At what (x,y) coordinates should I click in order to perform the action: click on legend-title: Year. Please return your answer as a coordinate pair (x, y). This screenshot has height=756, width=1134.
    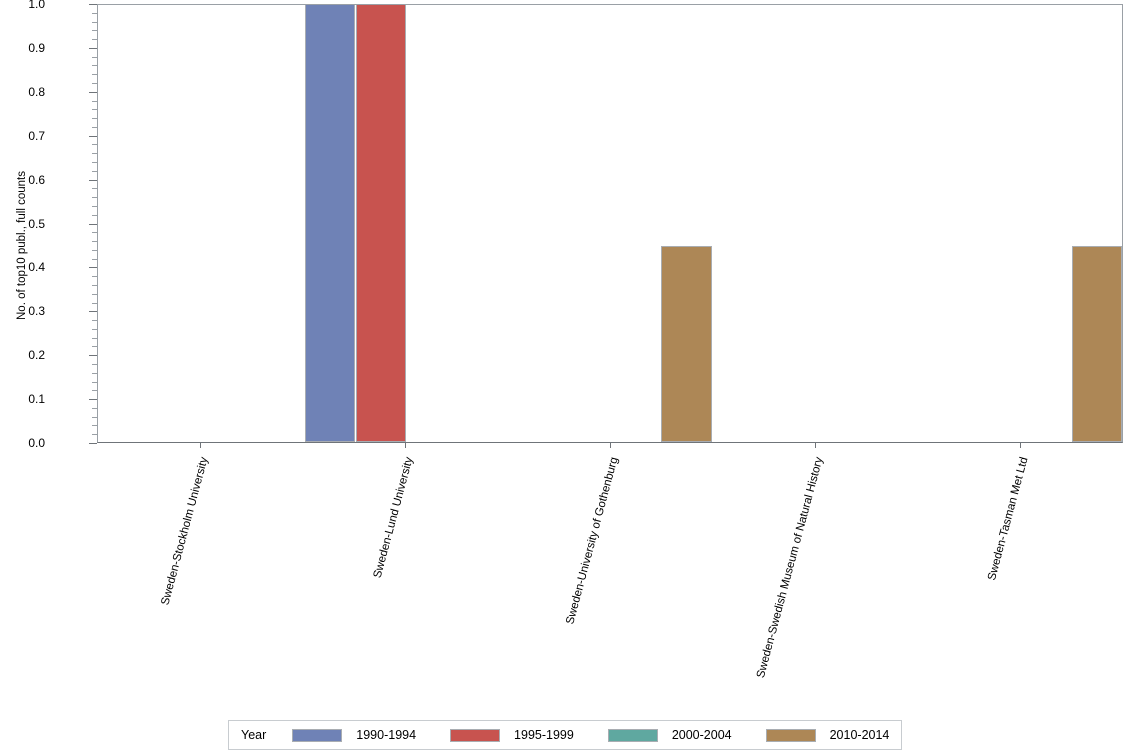
    Looking at the image, I should click on (254, 735).